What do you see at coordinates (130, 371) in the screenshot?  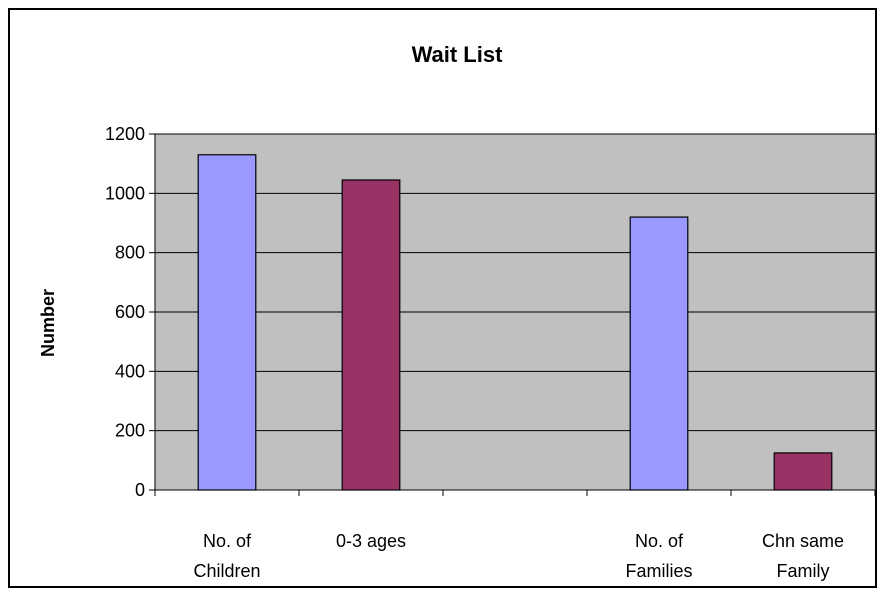 I see `y-tick-label: 400` at bounding box center [130, 371].